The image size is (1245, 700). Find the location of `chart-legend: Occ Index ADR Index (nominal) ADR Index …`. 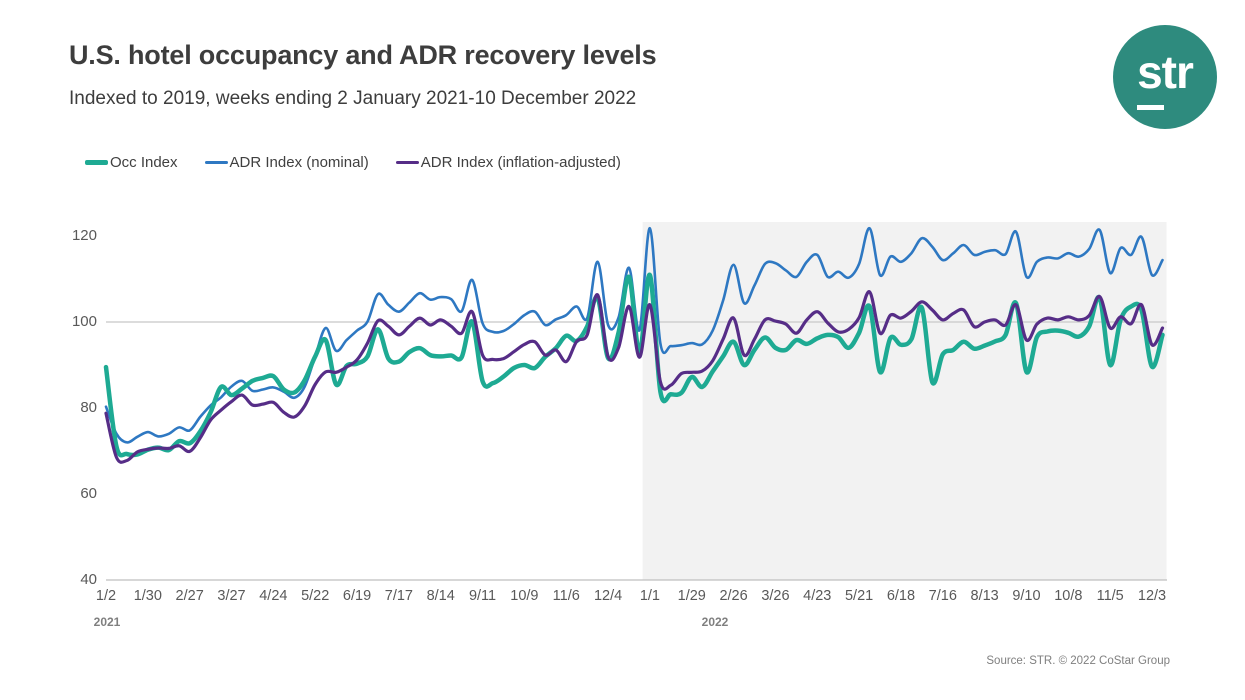

chart-legend: Occ Index ADR Index (nominal) ADR Index … is located at coordinates (366, 162).